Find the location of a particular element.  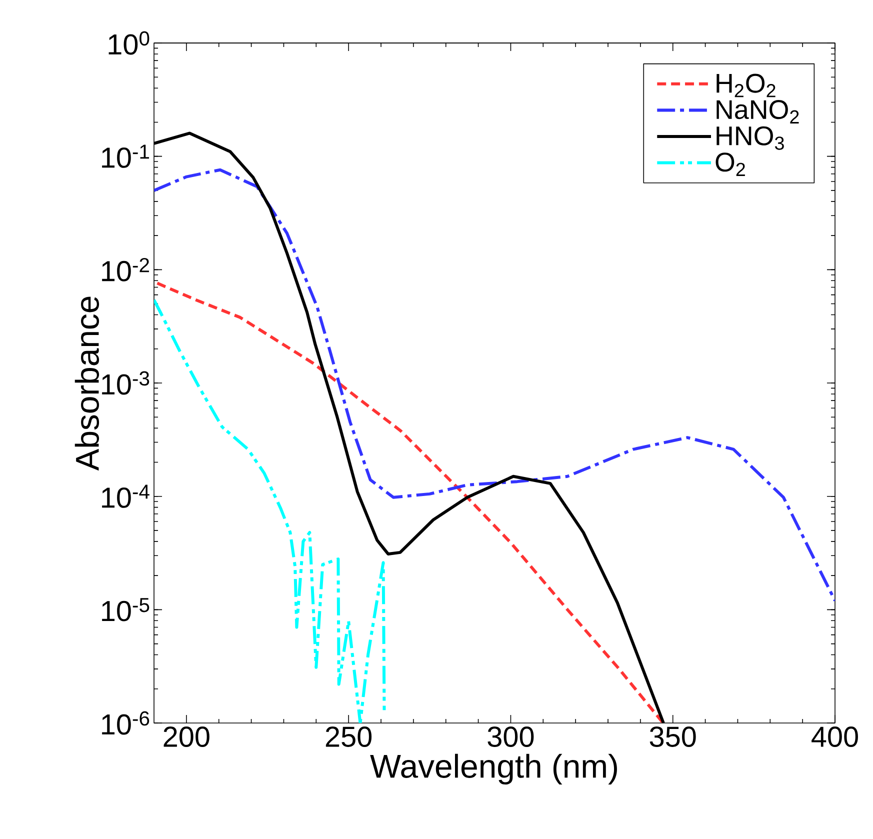

line-series is located at coordinates (270, 511).